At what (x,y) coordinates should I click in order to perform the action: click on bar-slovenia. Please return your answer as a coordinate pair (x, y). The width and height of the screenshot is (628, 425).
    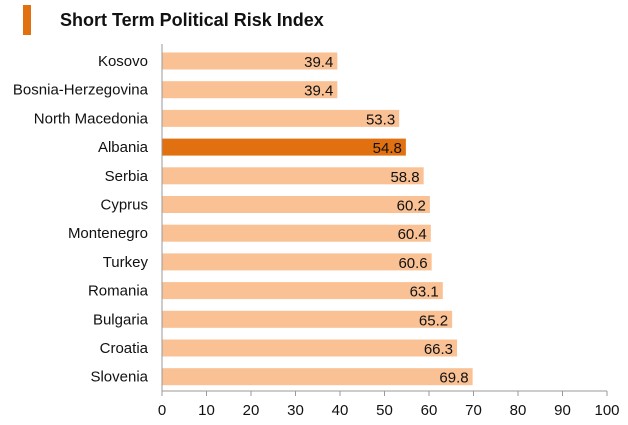
    Looking at the image, I should click on (317, 377).